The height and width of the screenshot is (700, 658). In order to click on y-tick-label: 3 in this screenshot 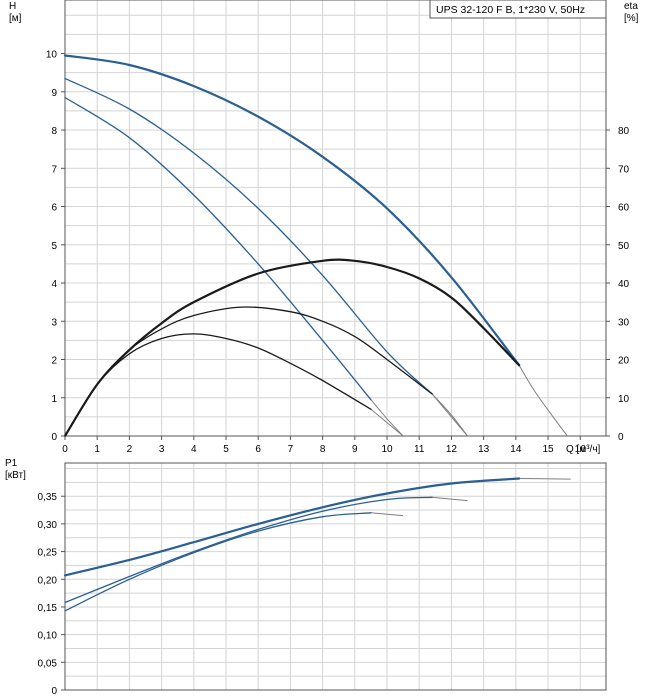, I will do `click(54, 322)`.